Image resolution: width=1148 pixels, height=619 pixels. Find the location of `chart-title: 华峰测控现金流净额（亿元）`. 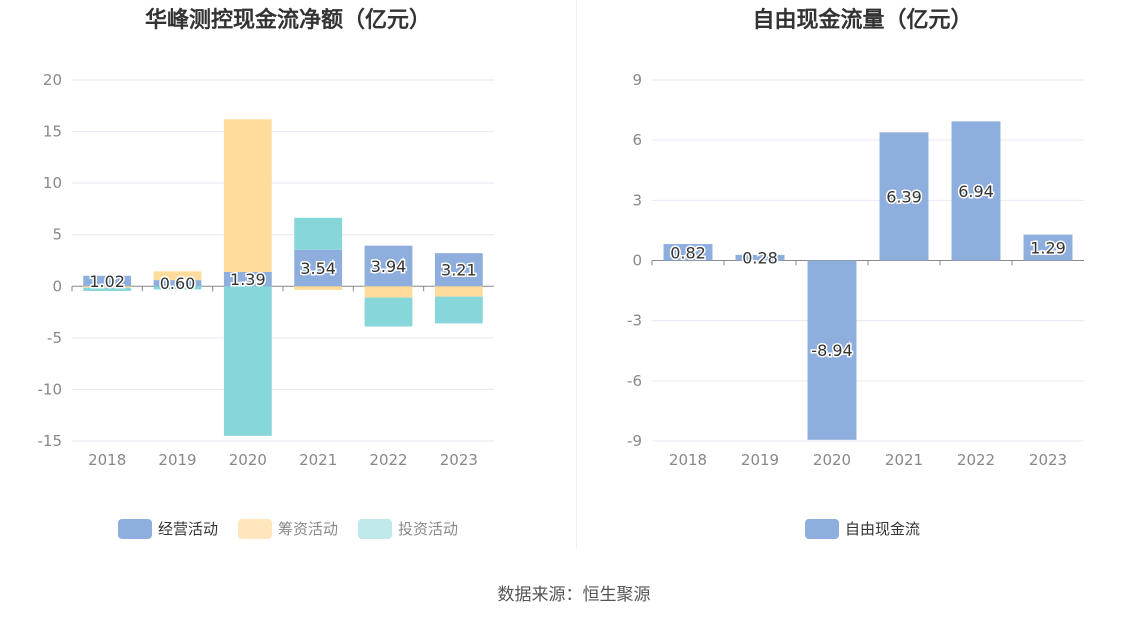

chart-title: 华峰测控现金流净额（亿元） is located at coordinates (287, 20).